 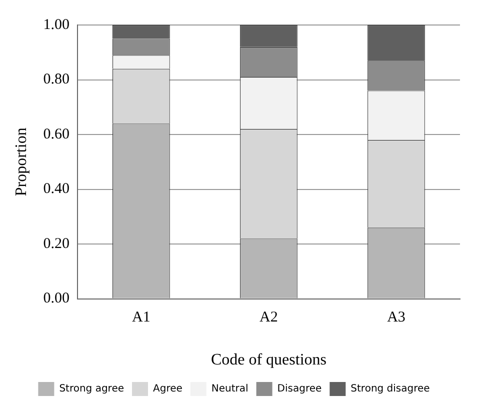 I want to click on y-tick-label: 0.40, so click(x=56, y=189).